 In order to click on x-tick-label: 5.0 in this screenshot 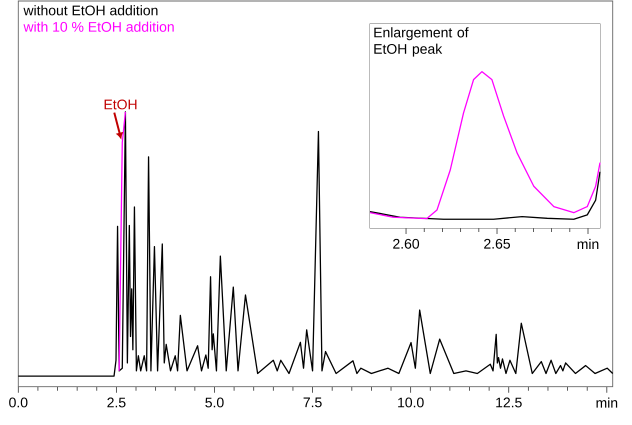, I will do `click(214, 403)`.